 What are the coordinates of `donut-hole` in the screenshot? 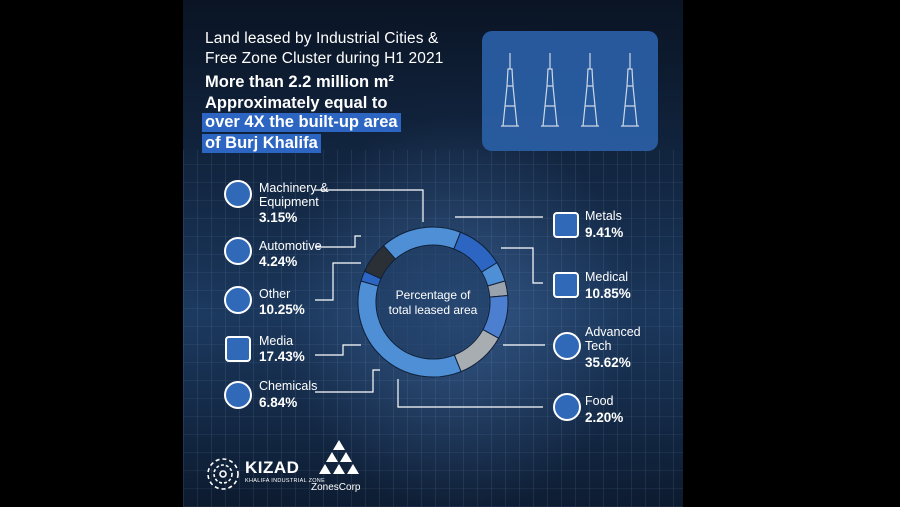 It's located at (433, 302).